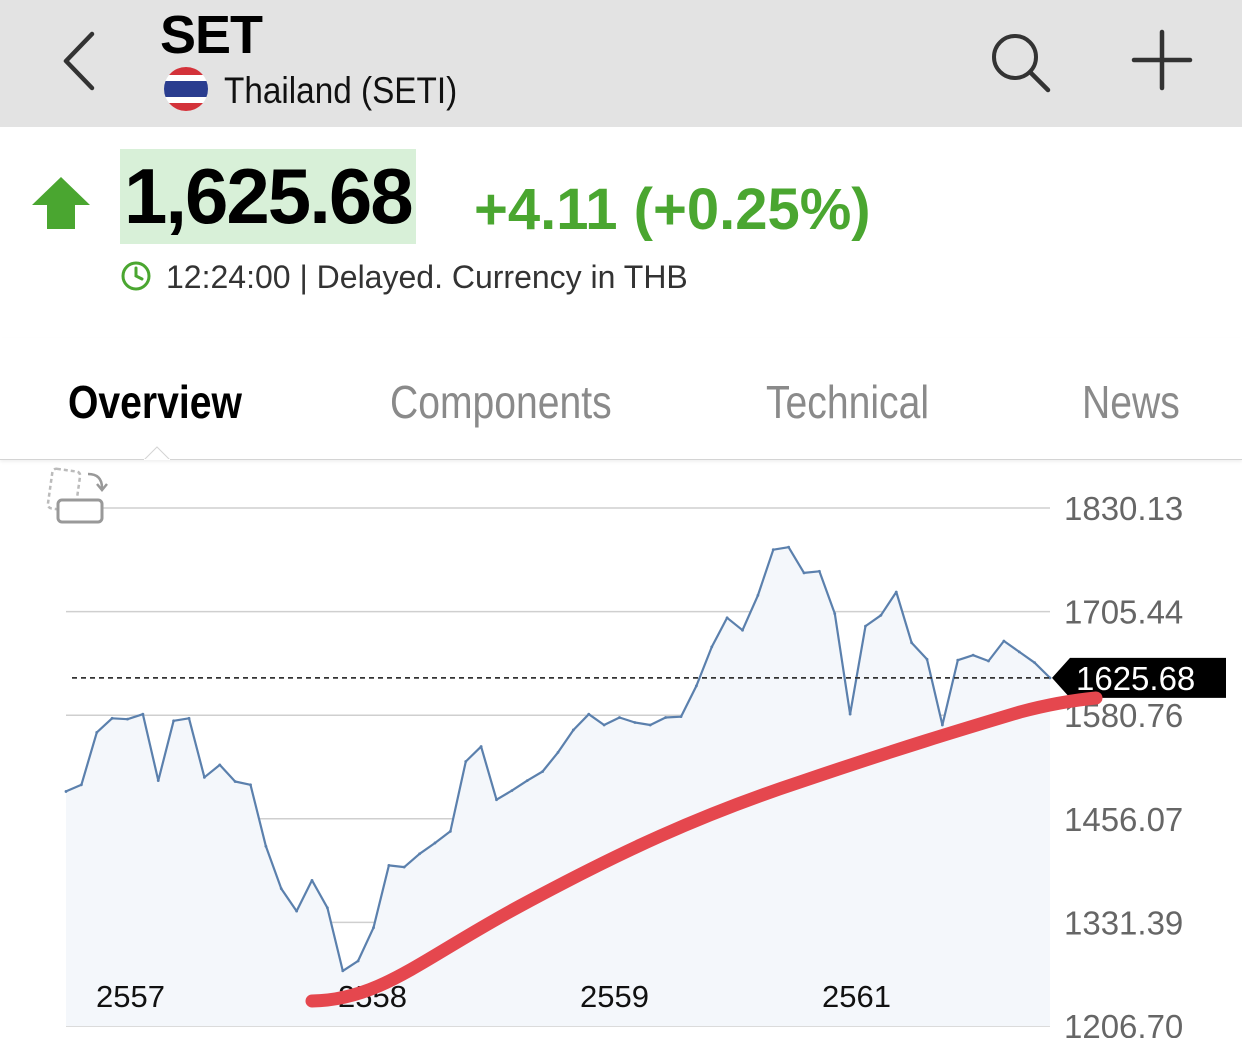  I want to click on tab-overview: Overview, so click(155, 402).